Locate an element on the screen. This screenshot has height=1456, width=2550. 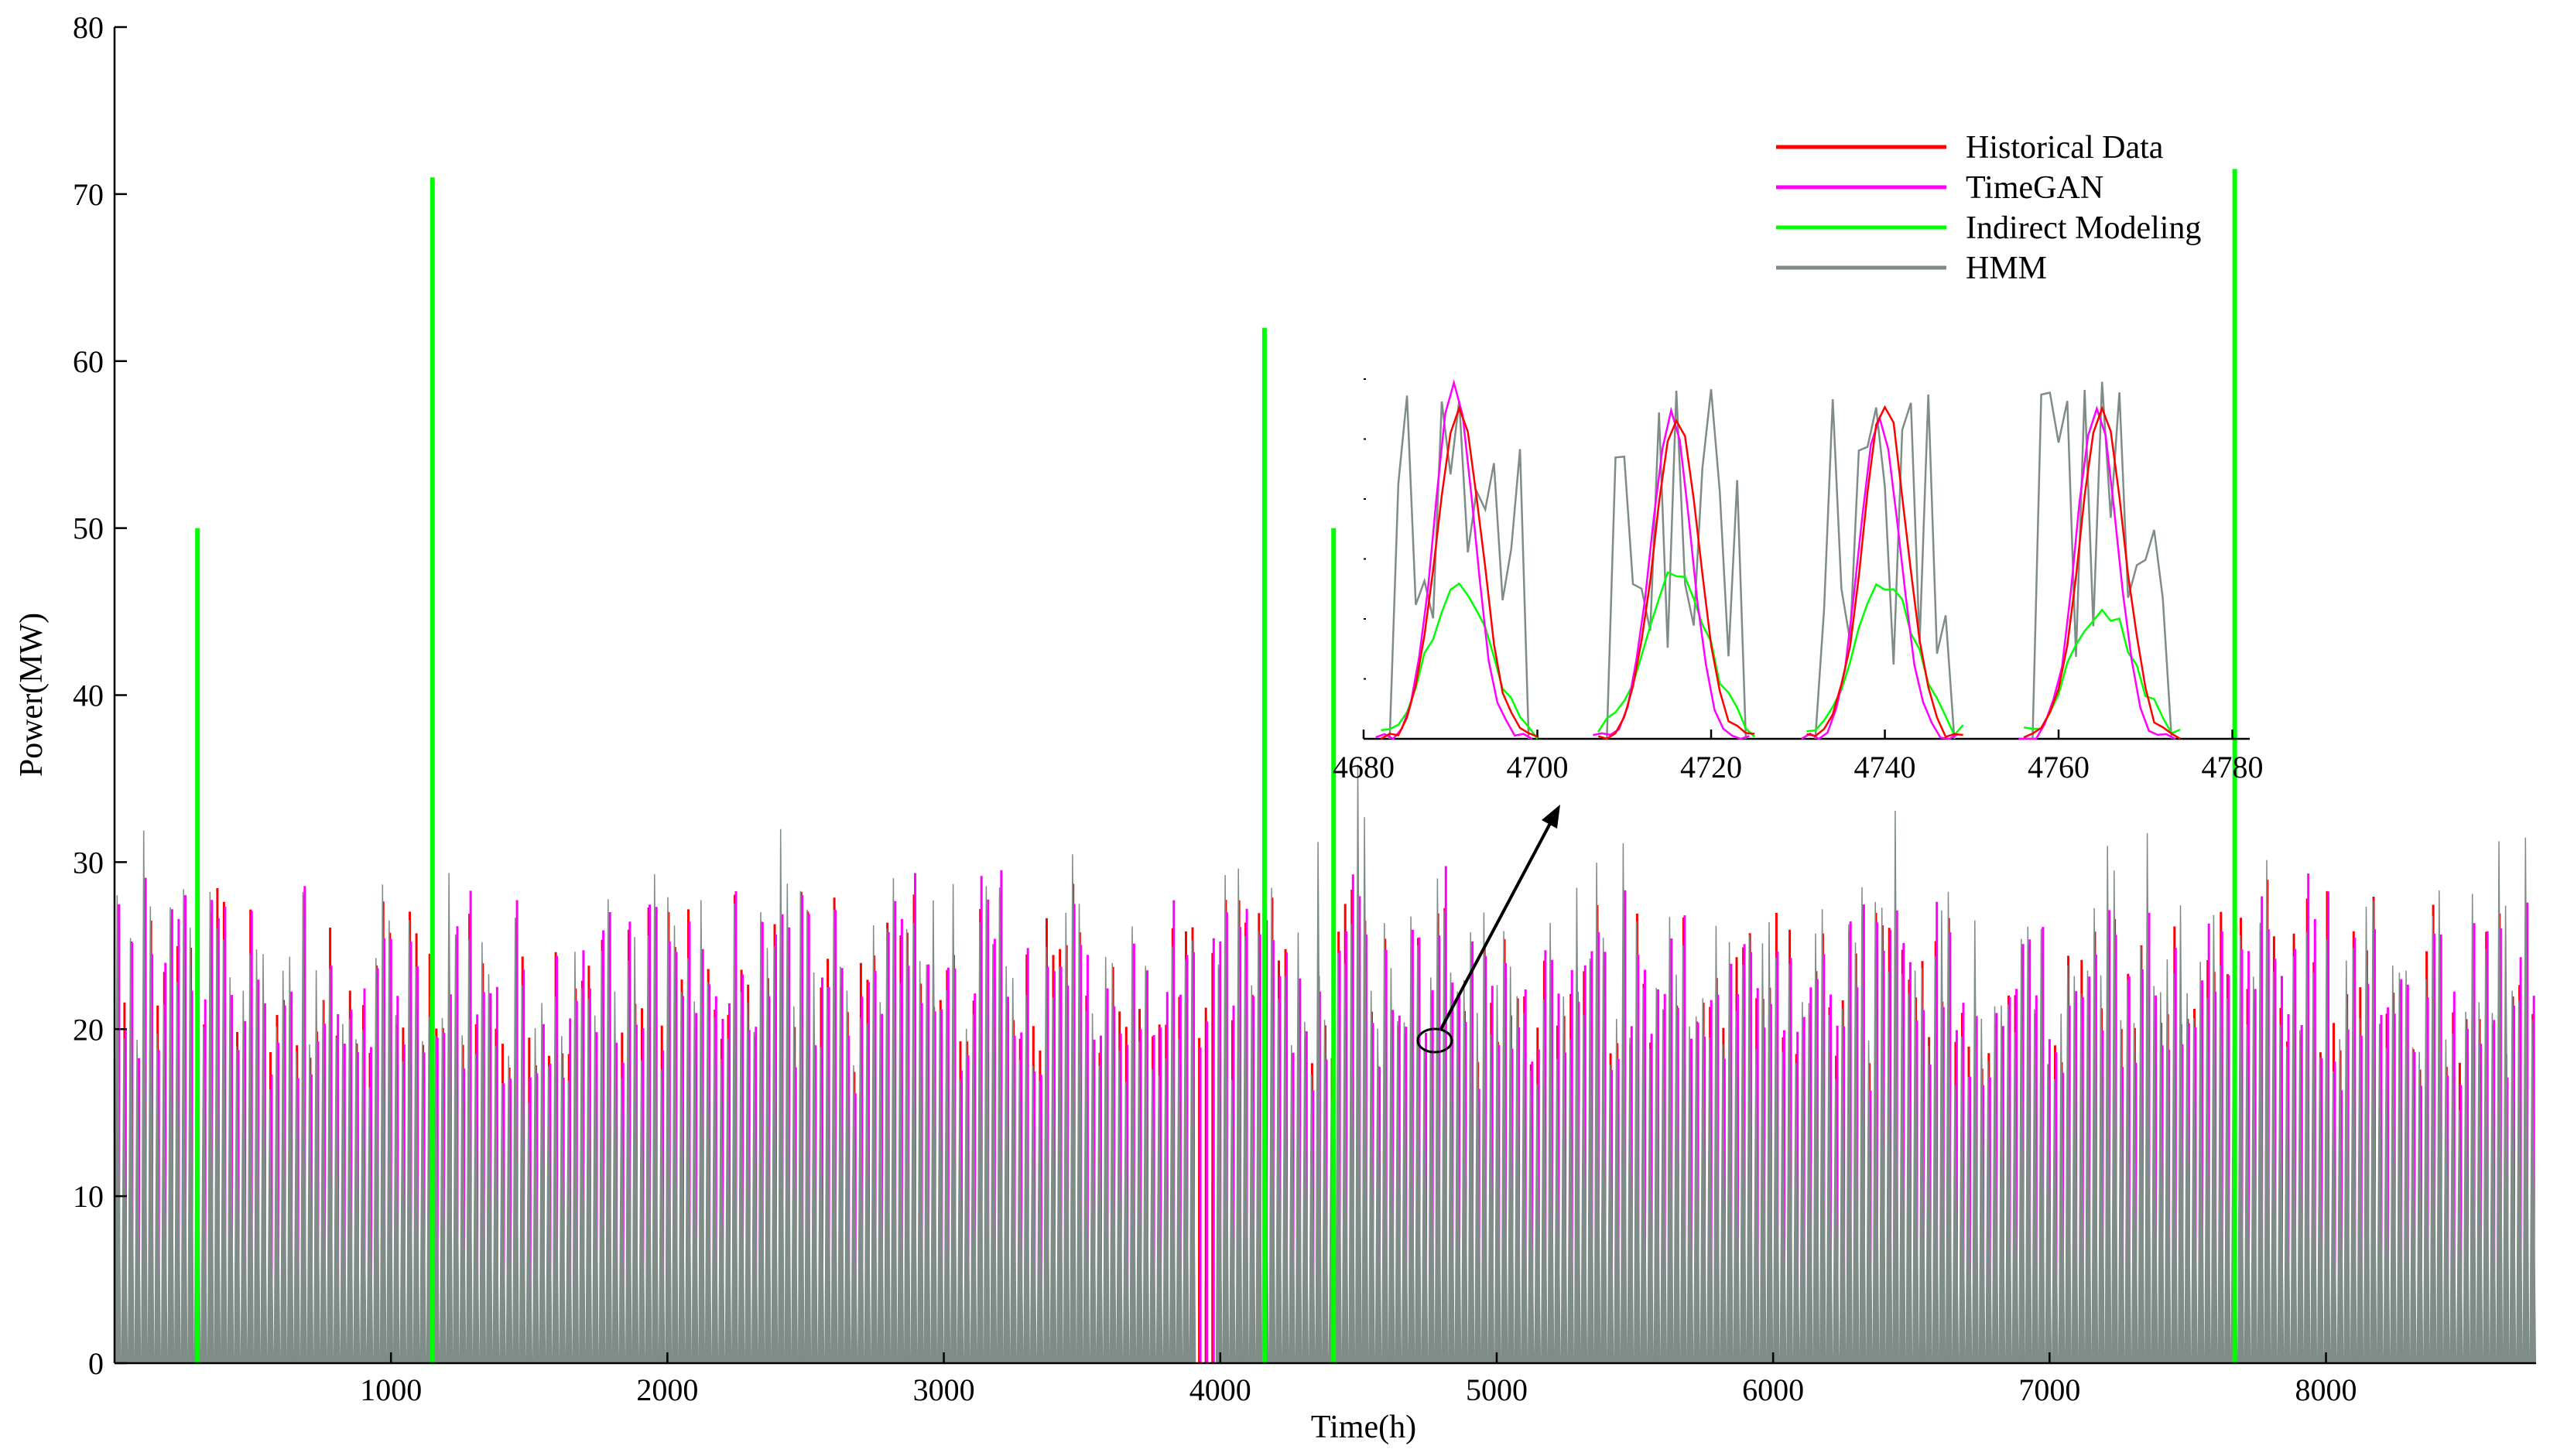
y-tick-label: 70 is located at coordinates (88, 194).